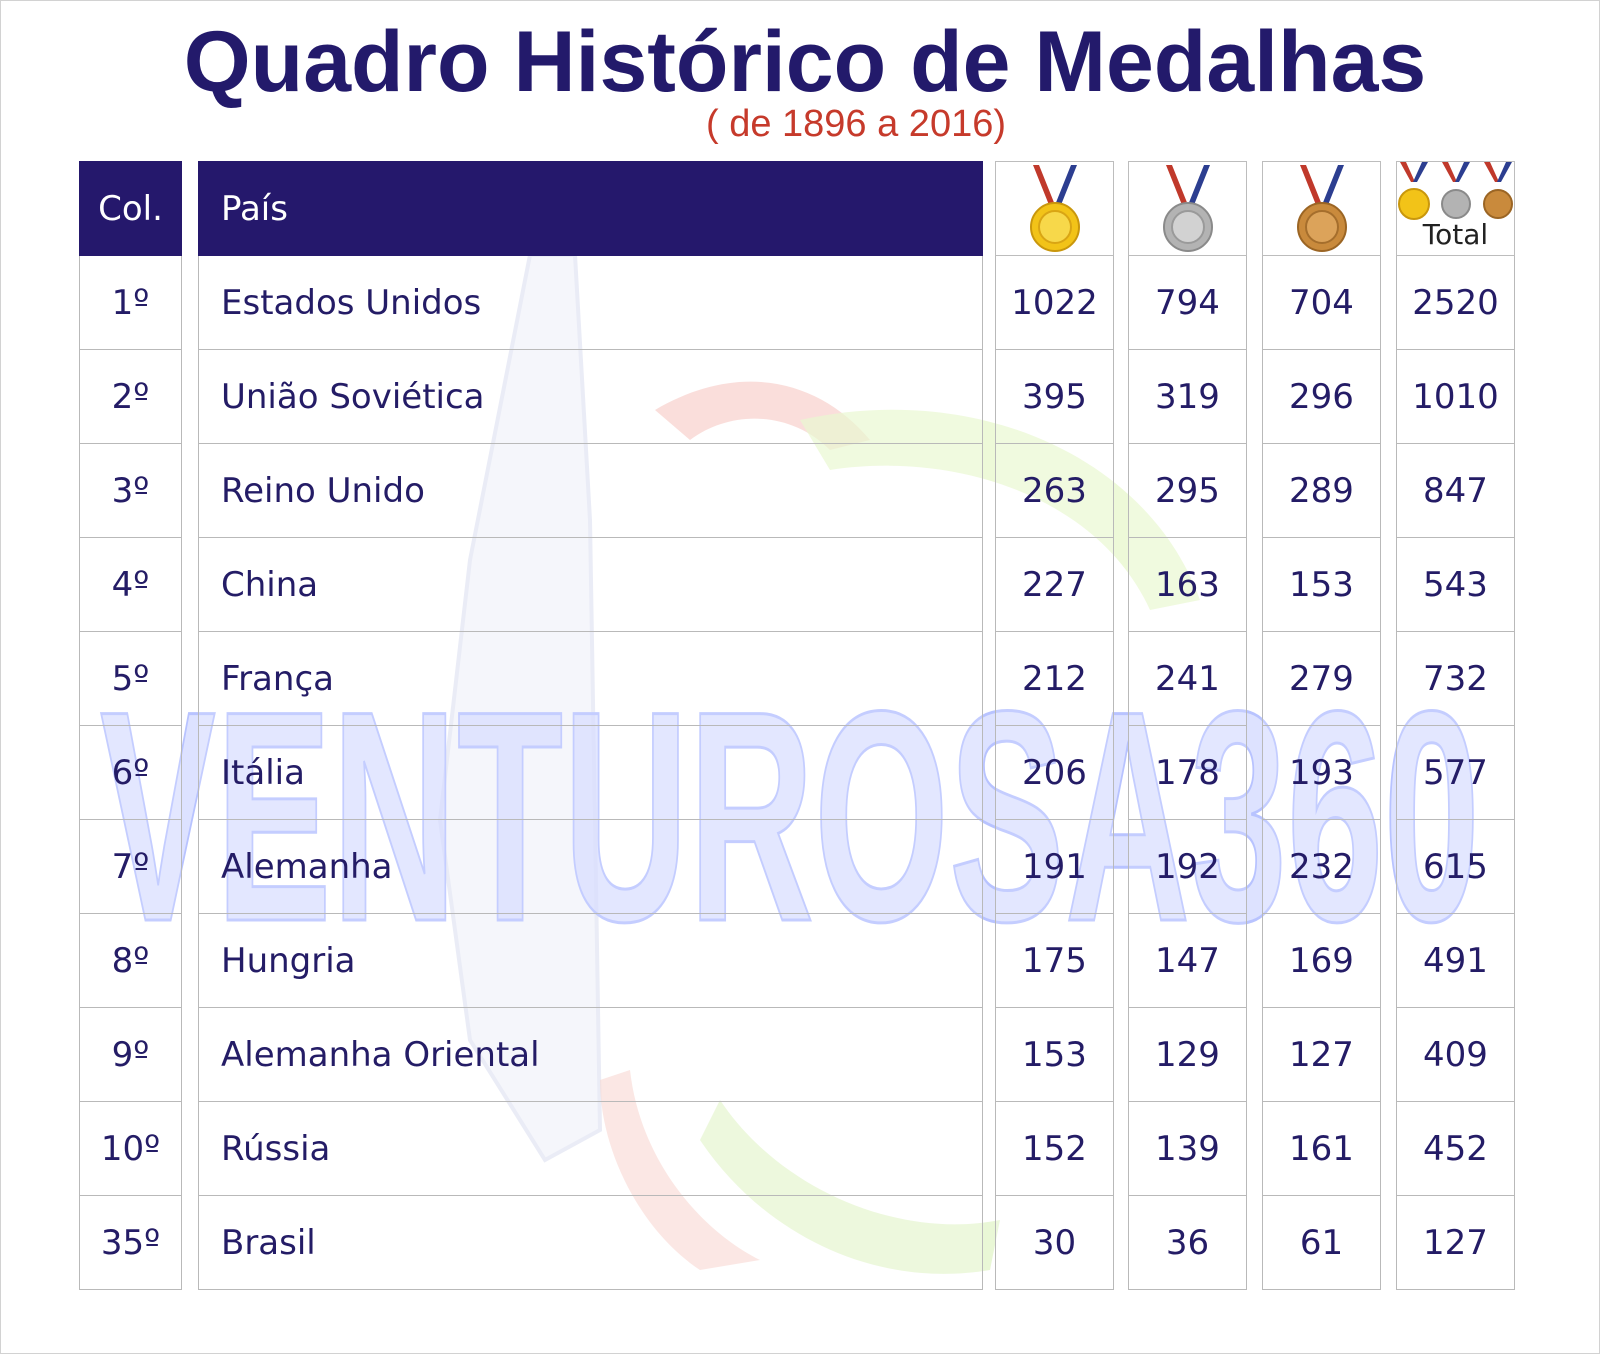 This screenshot has width=1600, height=1354. What do you see at coordinates (130, 867) in the screenshot?
I see `rank-cell: 7º` at bounding box center [130, 867].